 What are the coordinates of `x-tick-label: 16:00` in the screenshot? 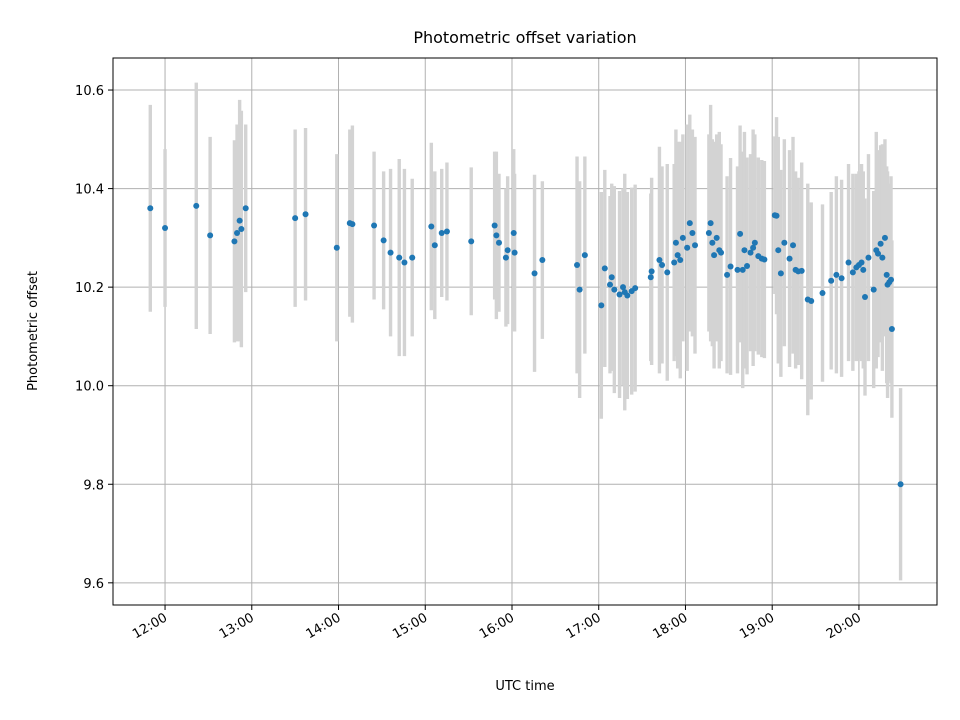 It's located at (497, 626).